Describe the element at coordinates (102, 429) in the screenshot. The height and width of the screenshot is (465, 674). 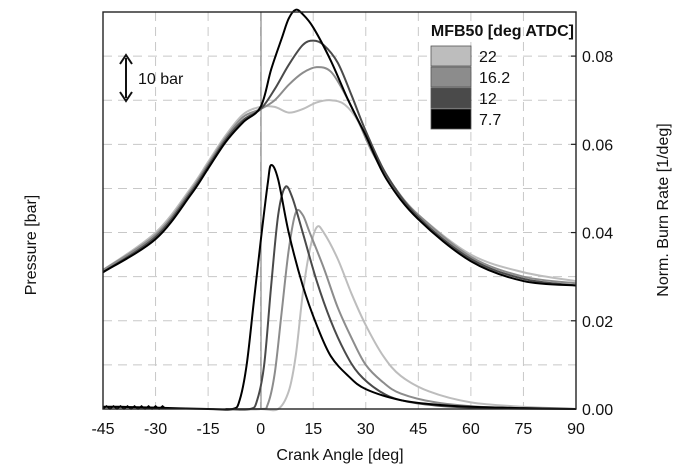
I see `x-tick-label: -45` at that location.